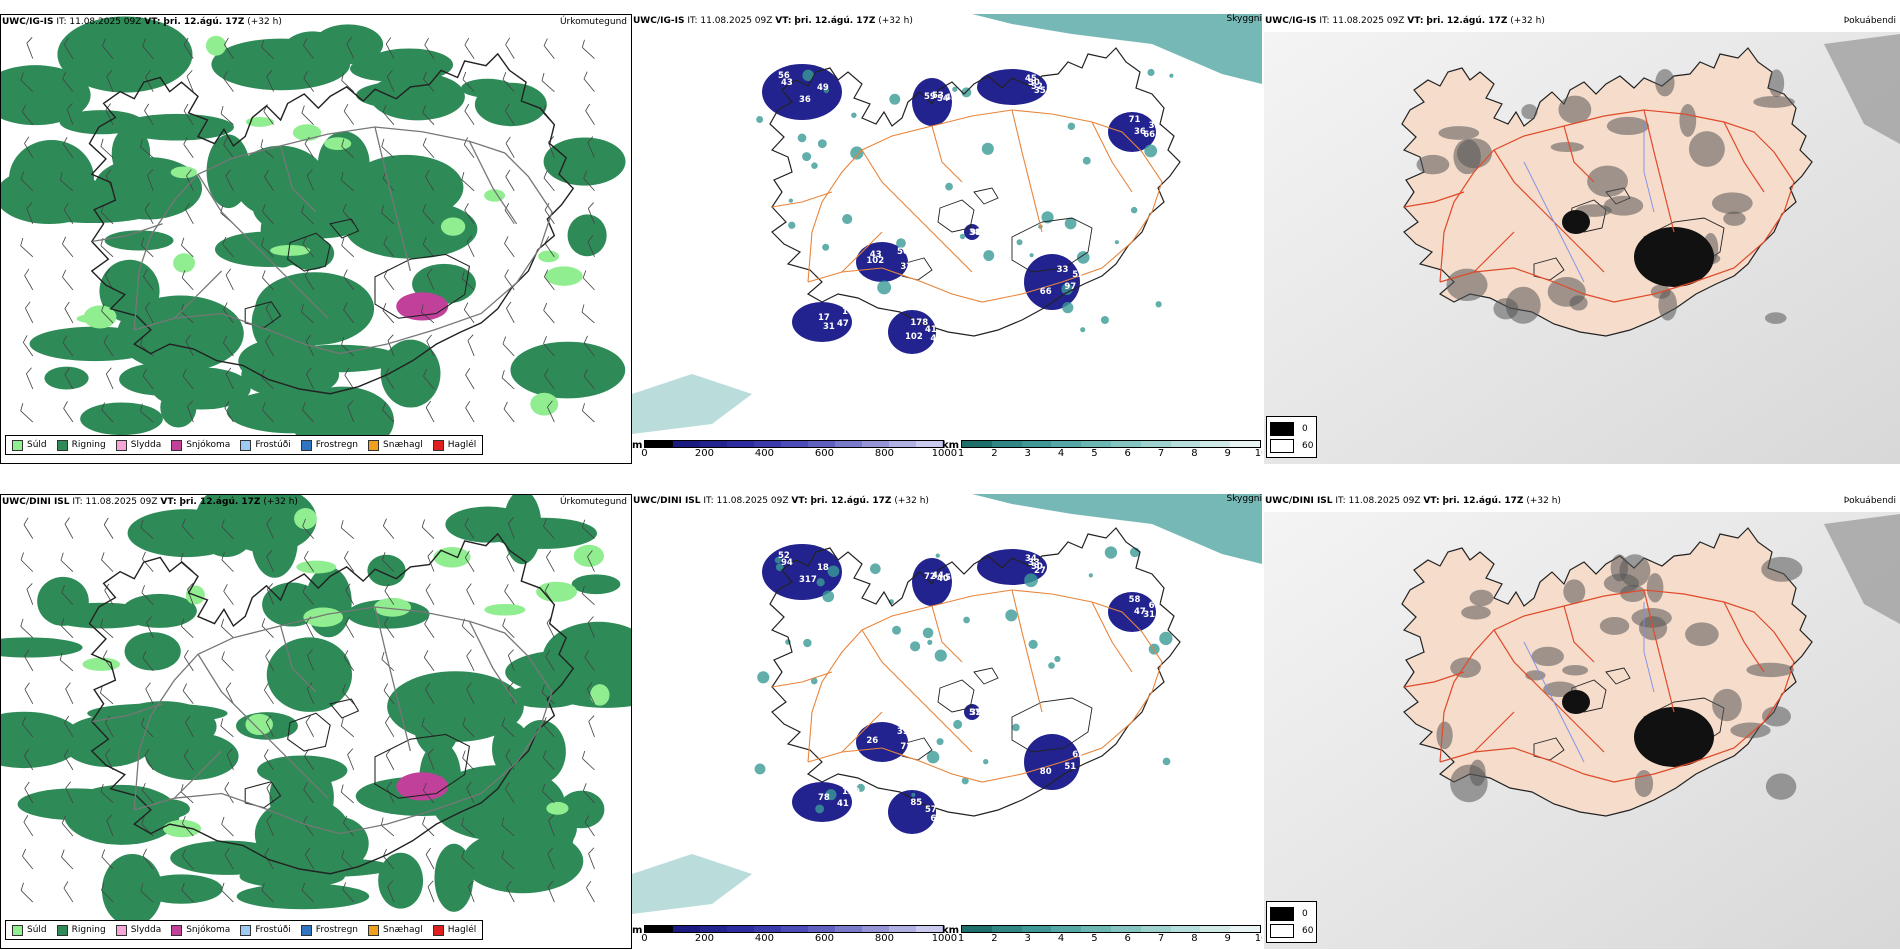 The height and width of the screenshot is (950, 1900). Describe the element at coordinates (919, 323) in the screenshot. I see `cloudbase-value: 178` at that location.